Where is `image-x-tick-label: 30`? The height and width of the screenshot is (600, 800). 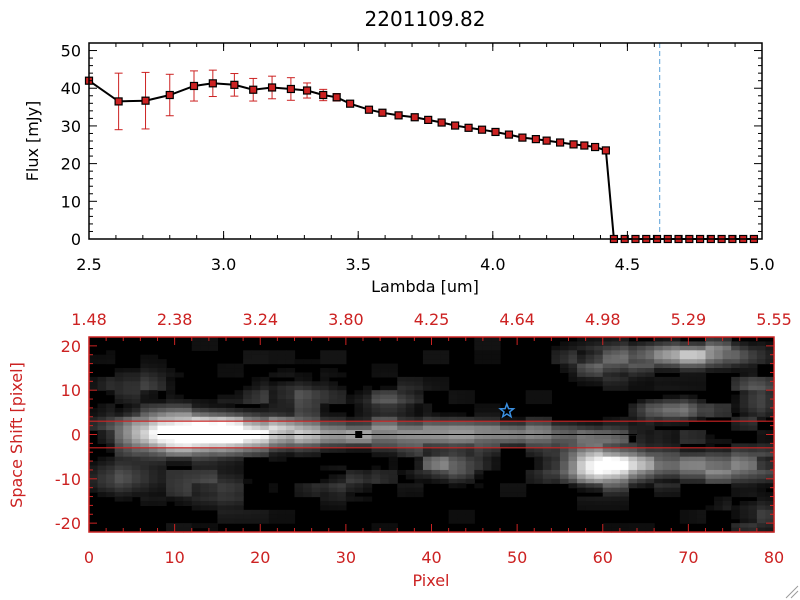
image-x-tick-label: 30 is located at coordinates (346, 557).